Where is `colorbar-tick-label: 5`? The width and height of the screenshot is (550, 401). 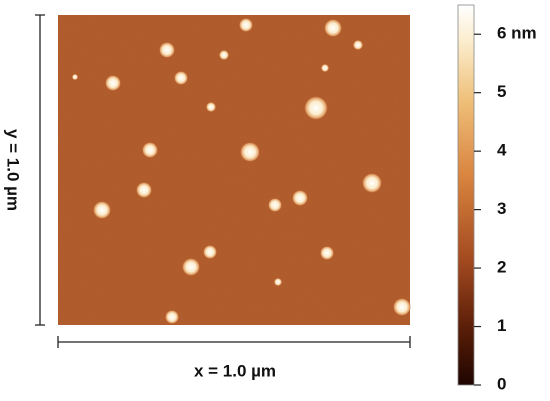 colorbar-tick-label: 5 is located at coordinates (501, 91).